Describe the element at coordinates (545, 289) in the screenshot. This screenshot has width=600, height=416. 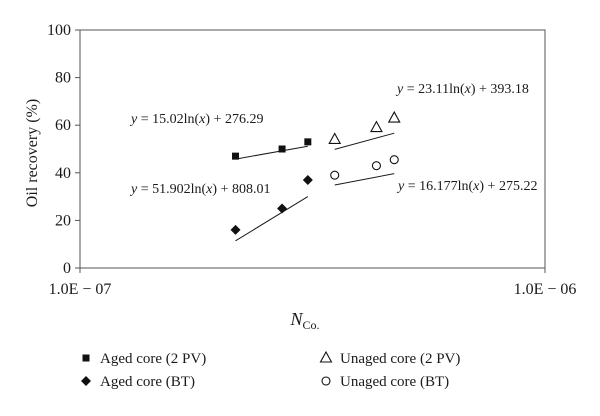
I see `x-tick-label: 1.0E − 06` at that location.